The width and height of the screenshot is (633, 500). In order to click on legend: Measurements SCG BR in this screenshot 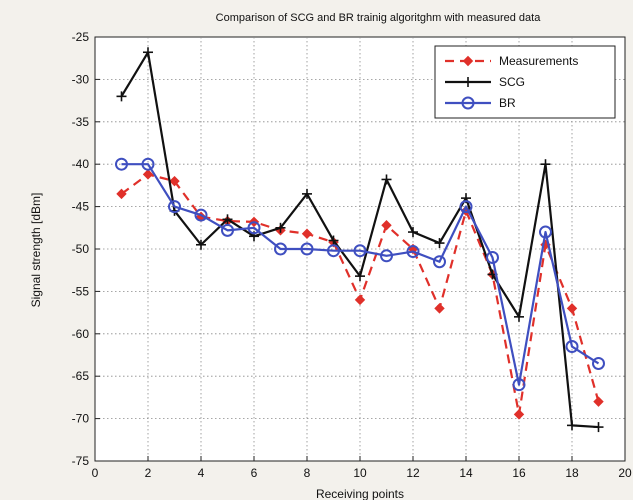, I will do `click(525, 82)`.